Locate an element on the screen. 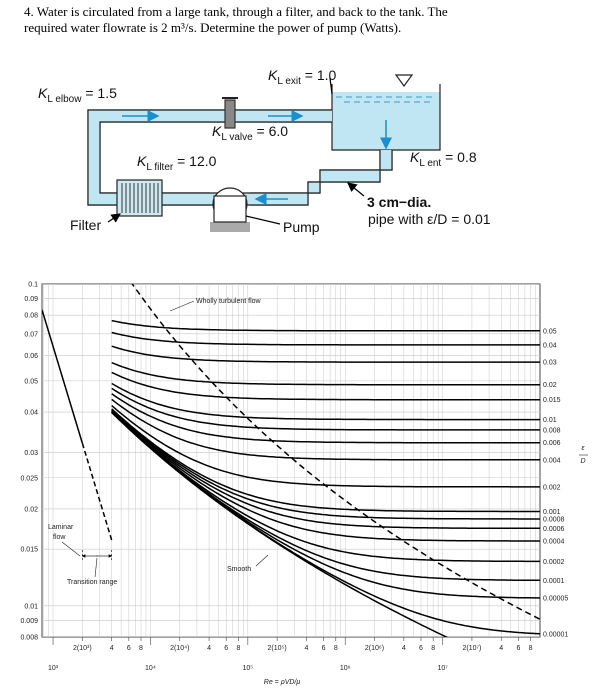 This screenshot has width=595, height=699. piping-diagram is located at coordinates (264, 153).